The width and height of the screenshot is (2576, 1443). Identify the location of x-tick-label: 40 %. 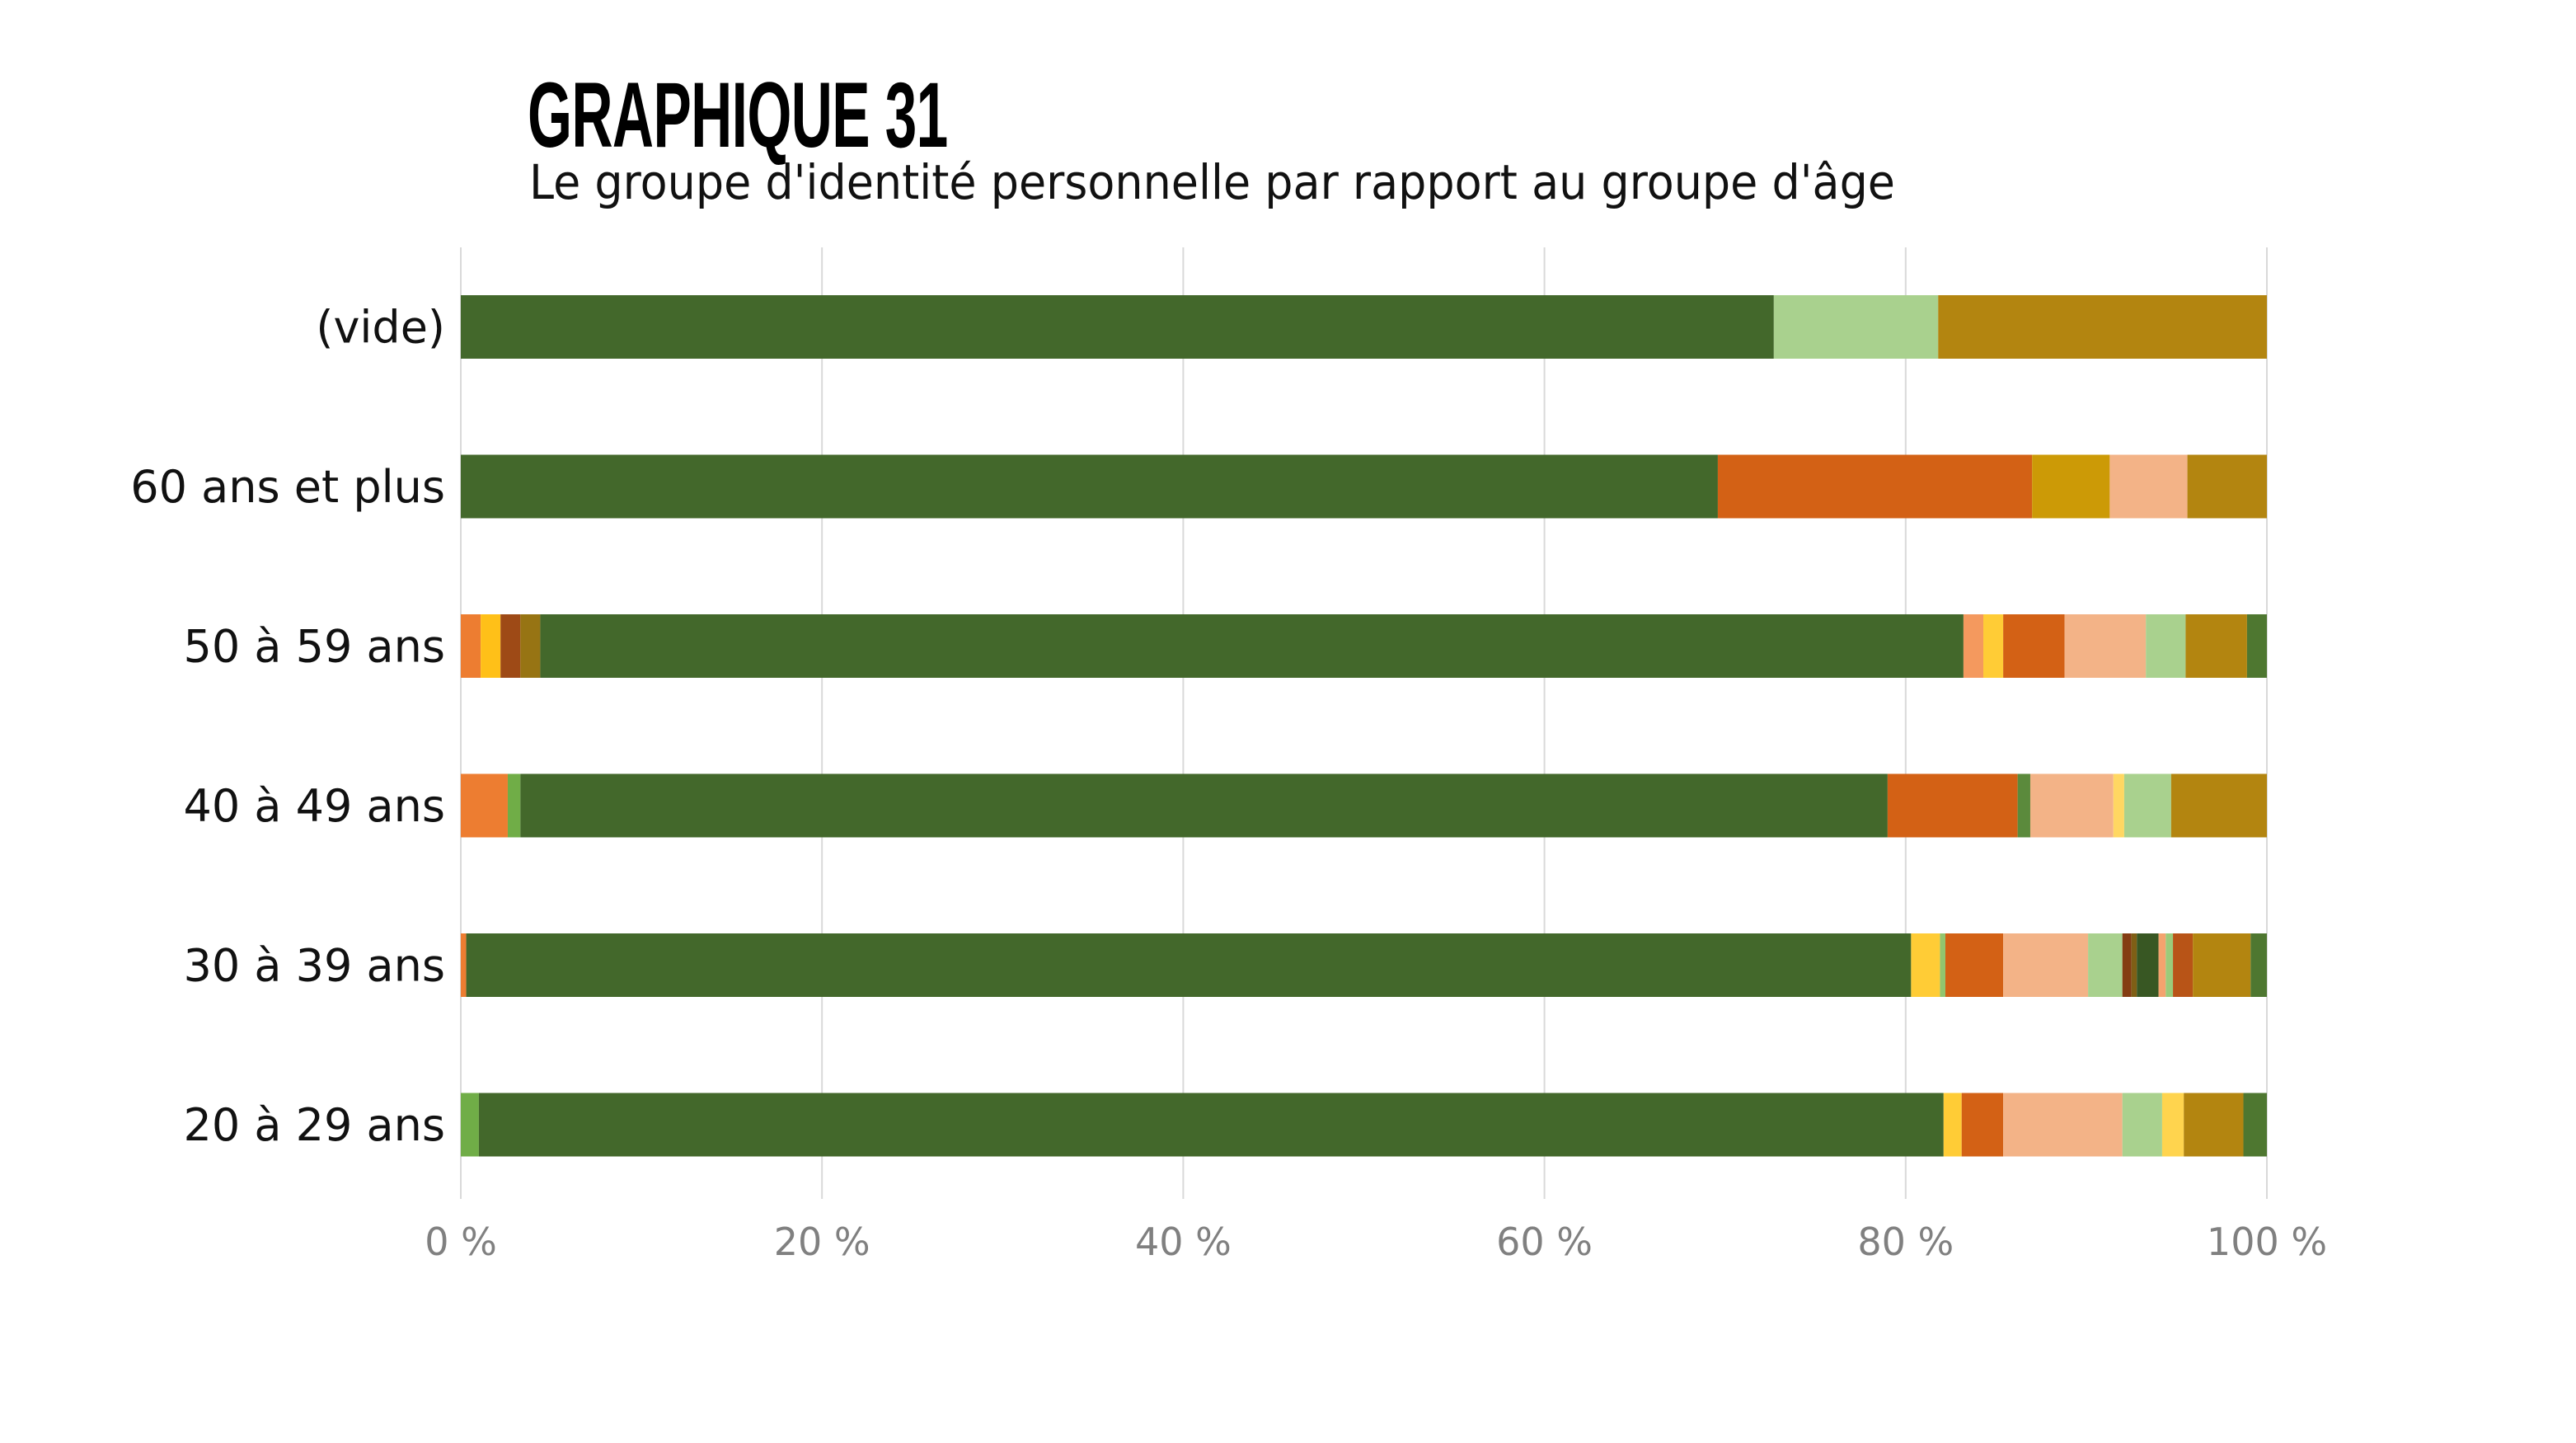
(1183, 1242).